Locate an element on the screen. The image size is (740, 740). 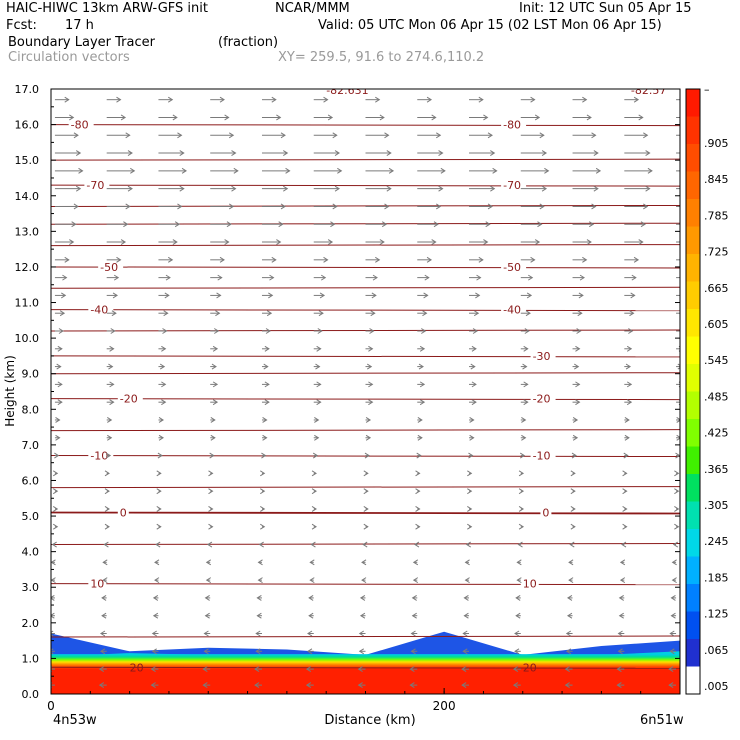
y-tick-label: 12.0 is located at coordinates (27, 267).